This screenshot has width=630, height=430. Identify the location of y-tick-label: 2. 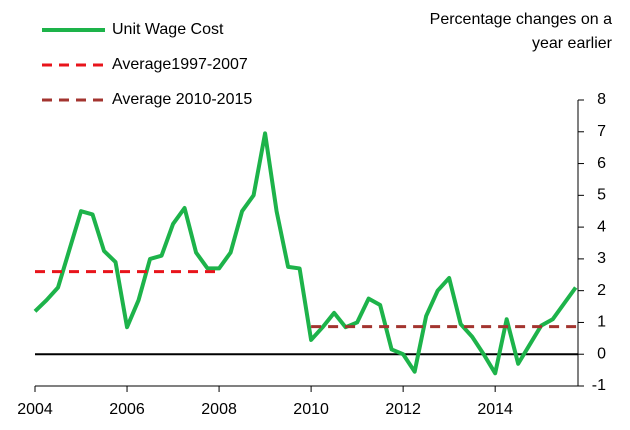
(601, 290).